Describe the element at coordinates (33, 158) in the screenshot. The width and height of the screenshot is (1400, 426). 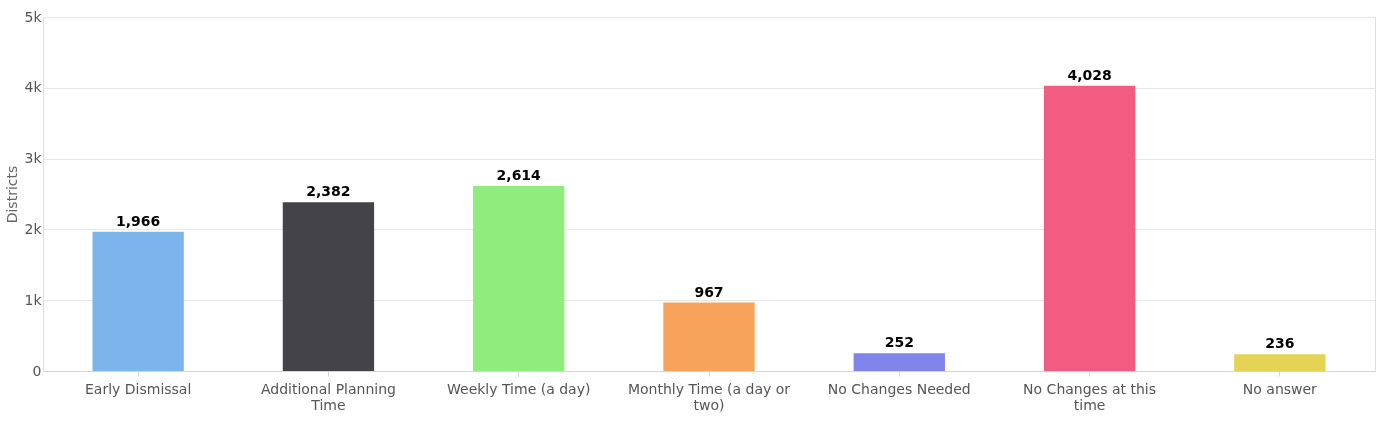
I see `y-tick-label: 3k` at that location.